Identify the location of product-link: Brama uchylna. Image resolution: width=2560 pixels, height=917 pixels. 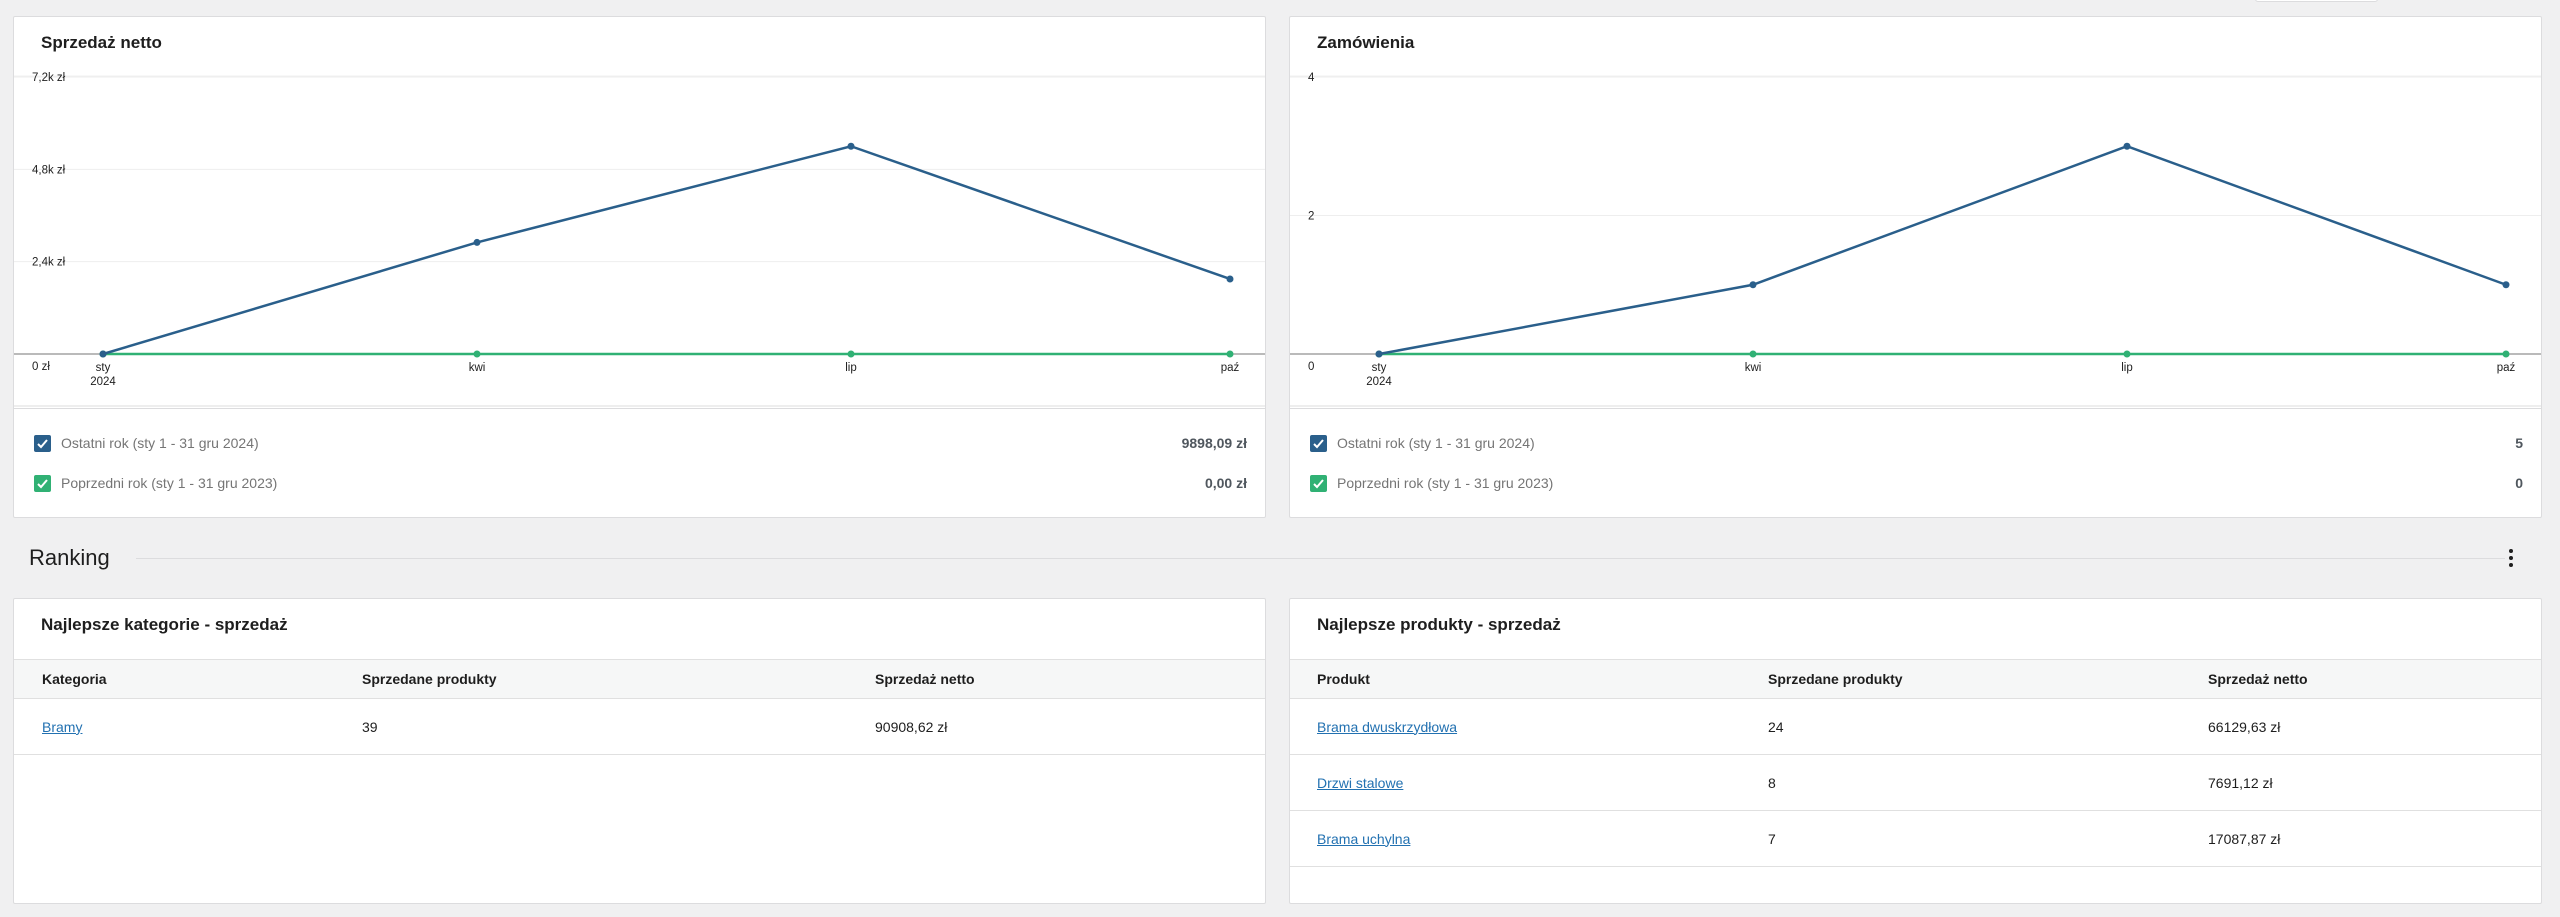
(1364, 838).